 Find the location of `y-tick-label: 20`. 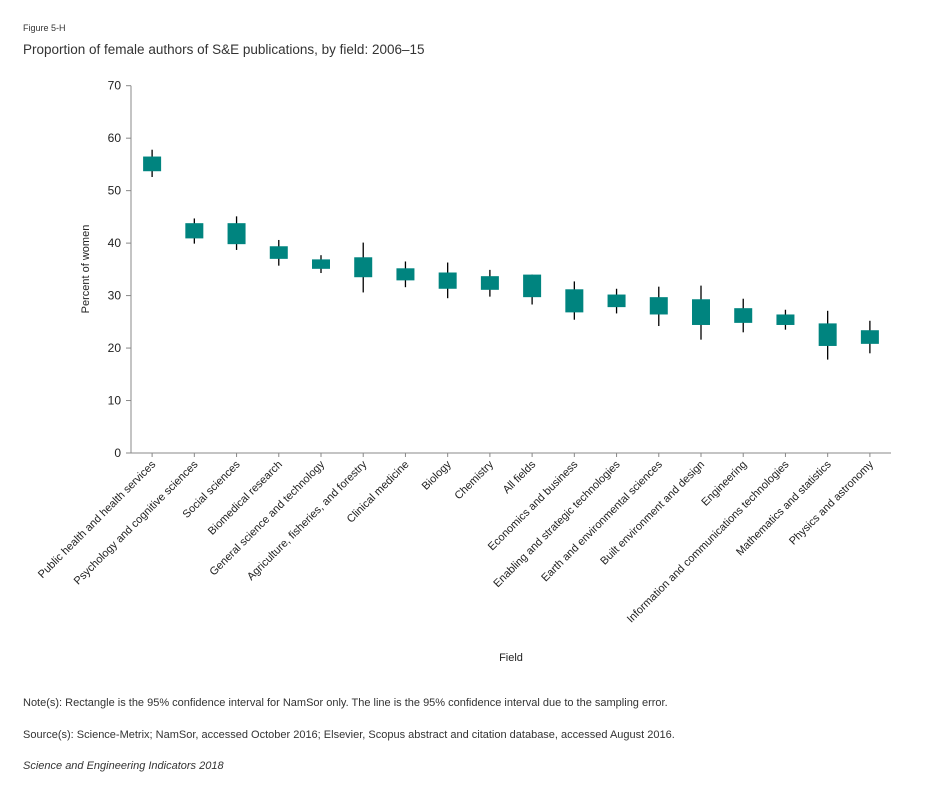

y-tick-label: 20 is located at coordinates (115, 348).